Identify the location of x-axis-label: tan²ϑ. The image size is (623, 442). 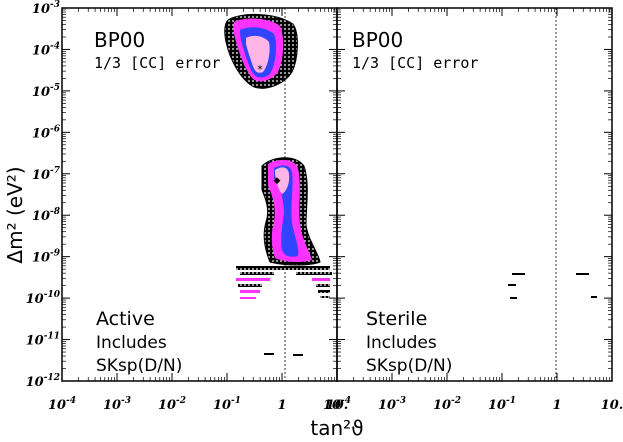
(336, 428).